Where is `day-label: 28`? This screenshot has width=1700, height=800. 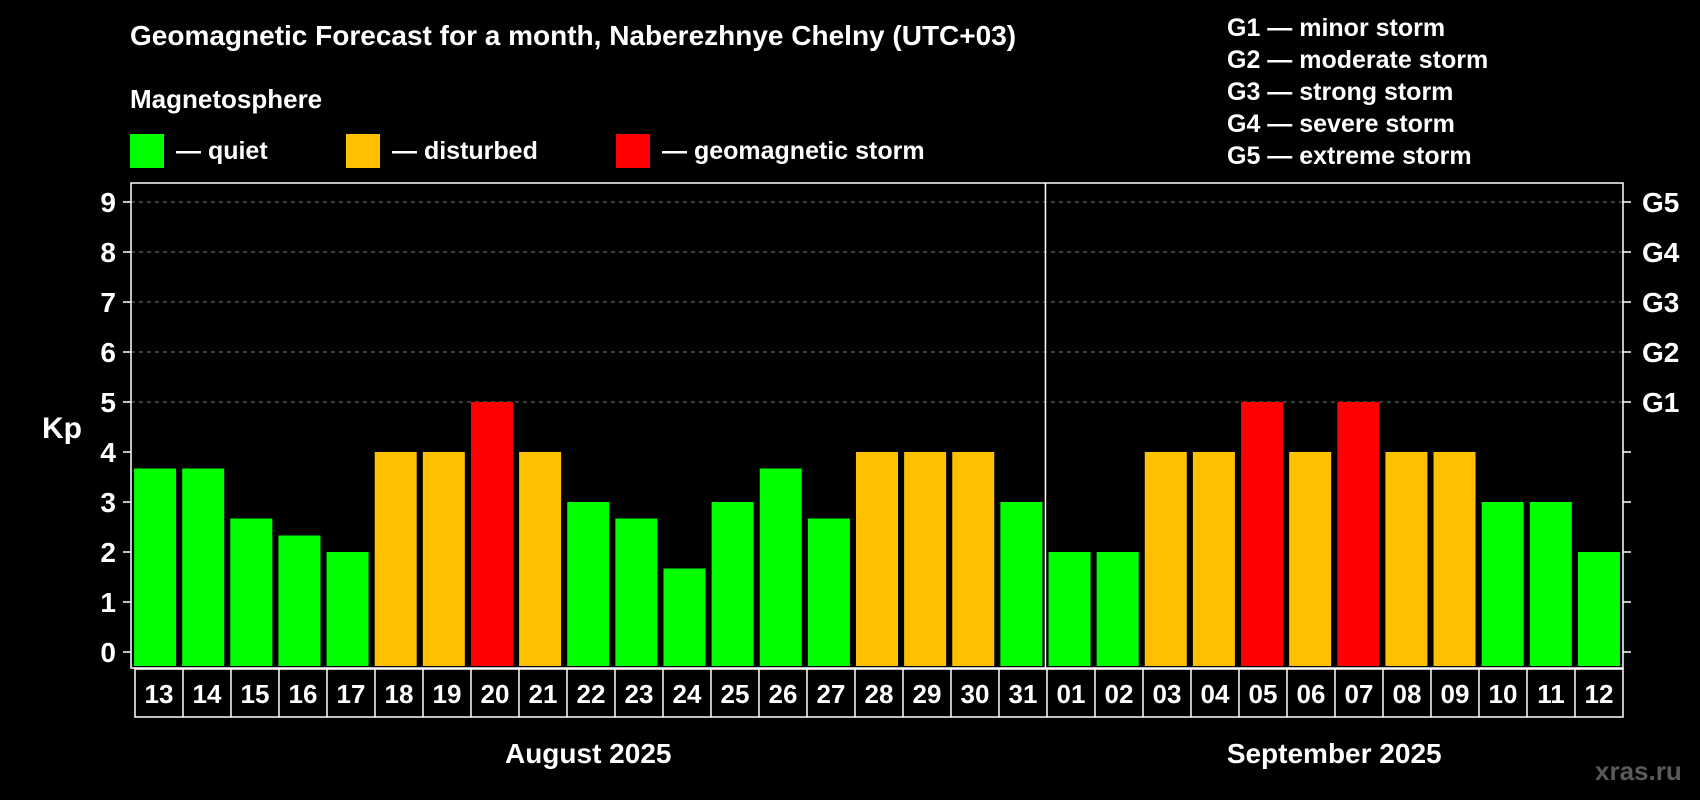 day-label: 28 is located at coordinates (879, 694).